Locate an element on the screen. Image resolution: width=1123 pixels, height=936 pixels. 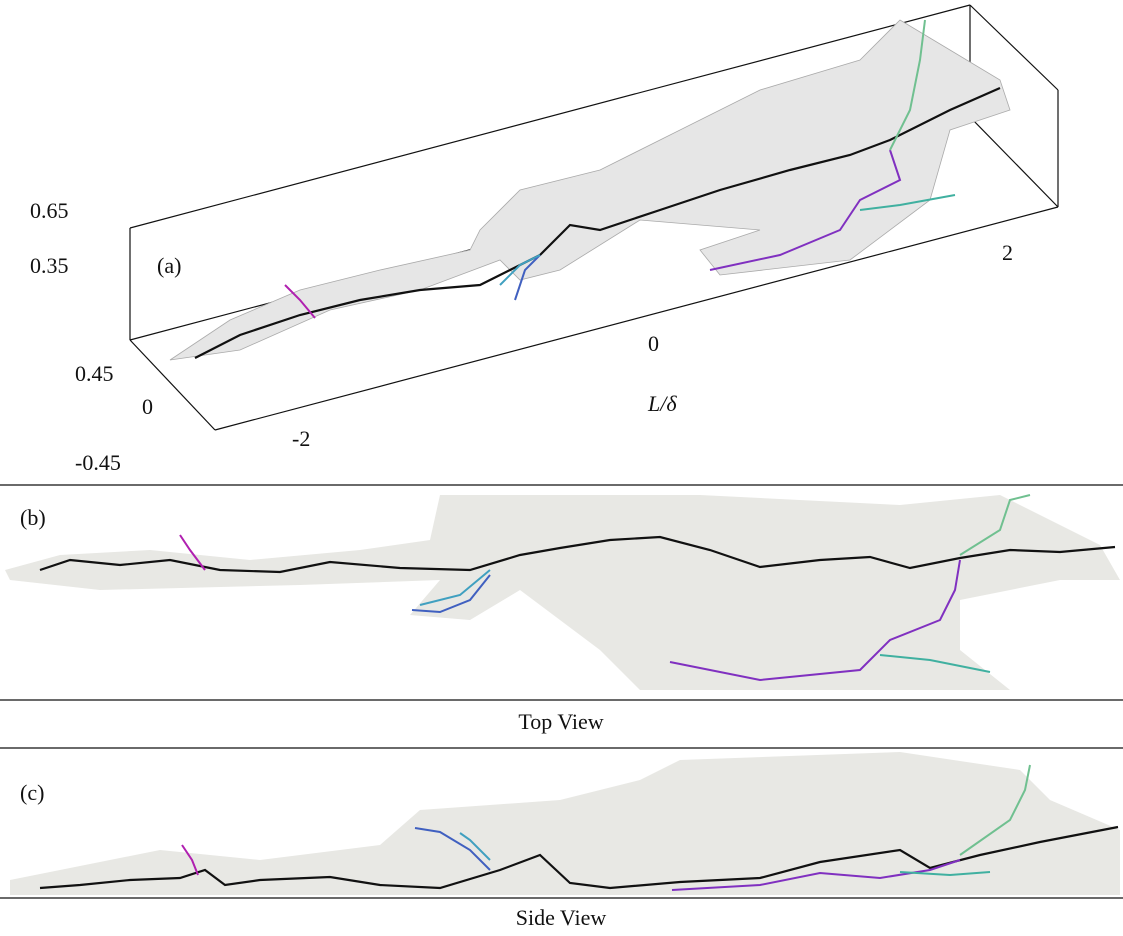
x-tick-label: -2 is located at coordinates (301, 438).